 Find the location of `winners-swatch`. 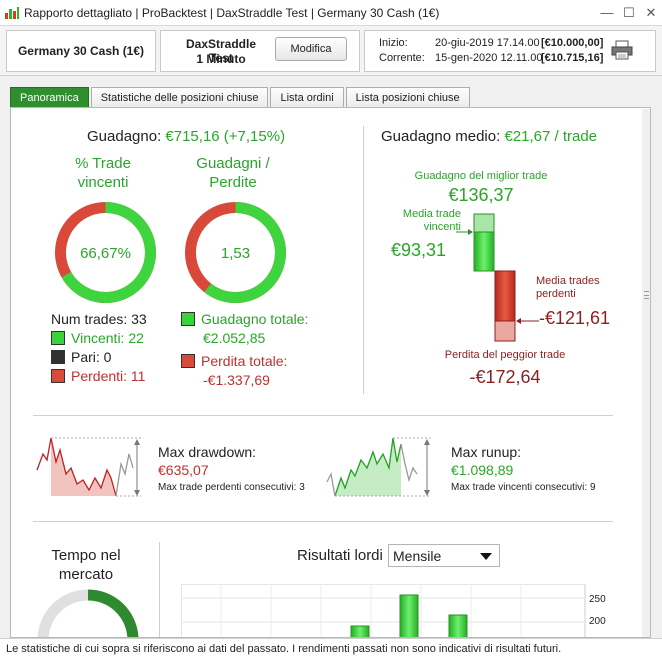

winners-swatch is located at coordinates (58, 338).